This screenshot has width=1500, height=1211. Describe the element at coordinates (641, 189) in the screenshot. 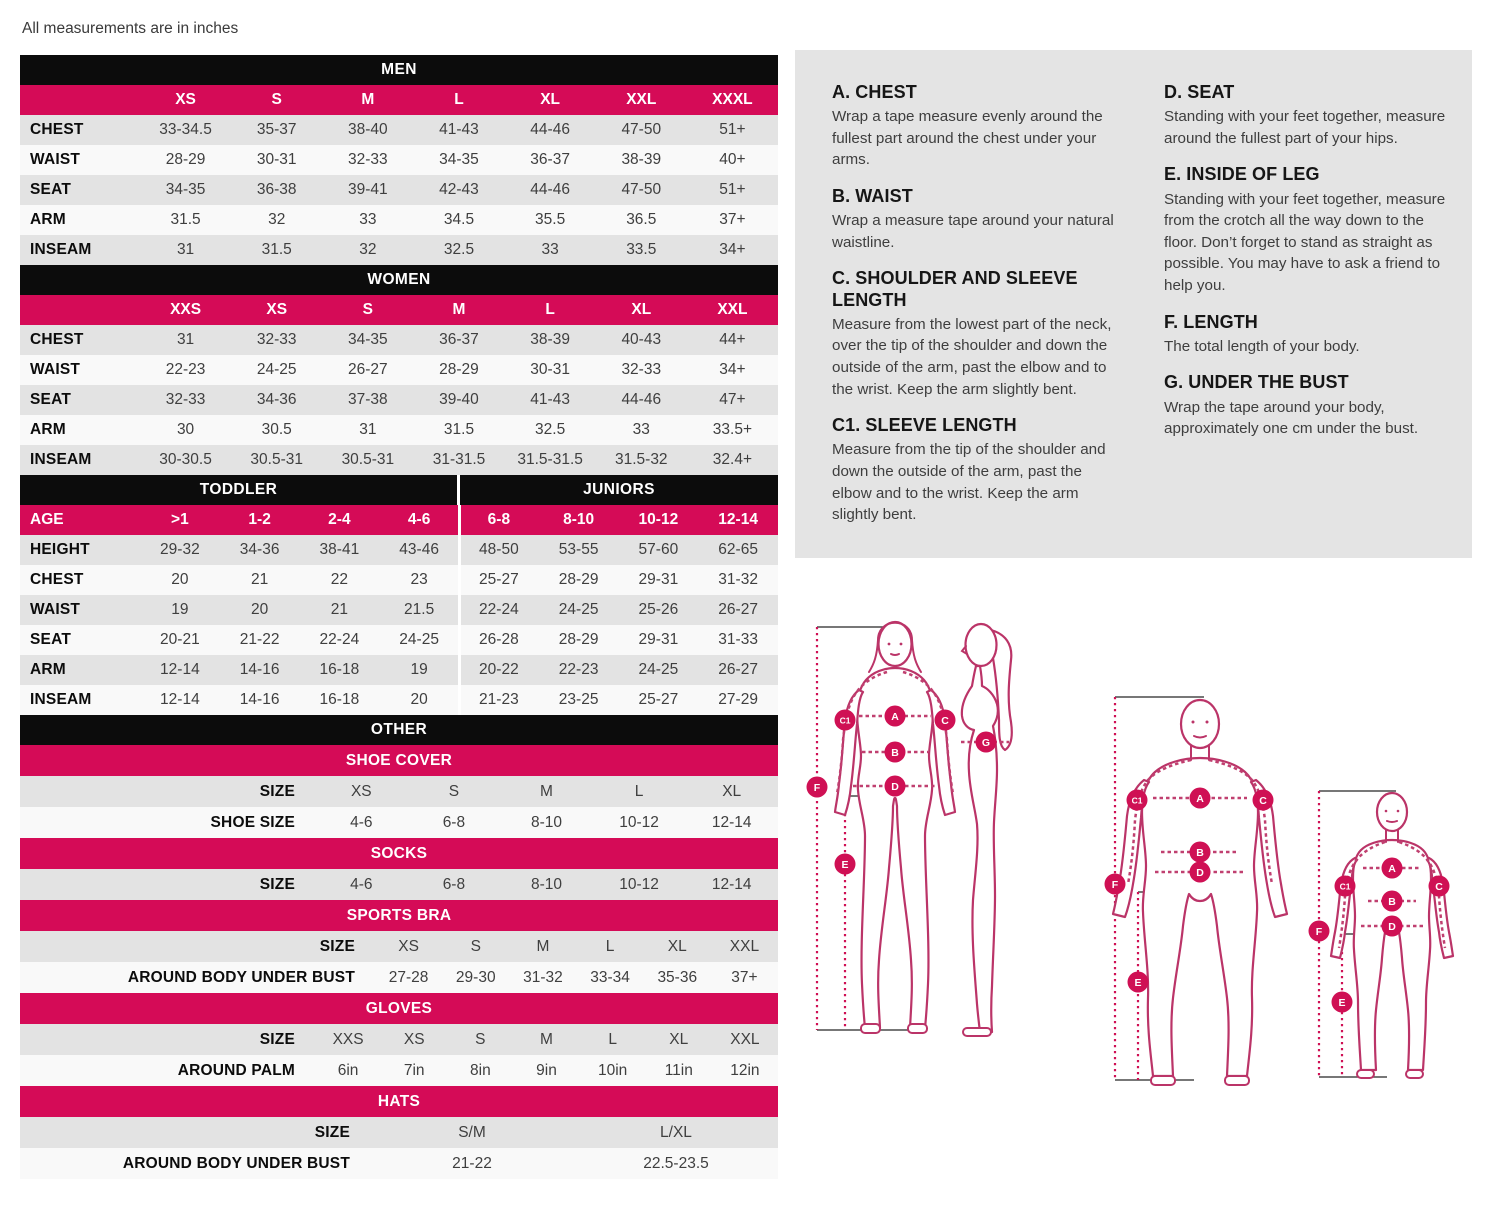

I see `cell: 47-50` at that location.